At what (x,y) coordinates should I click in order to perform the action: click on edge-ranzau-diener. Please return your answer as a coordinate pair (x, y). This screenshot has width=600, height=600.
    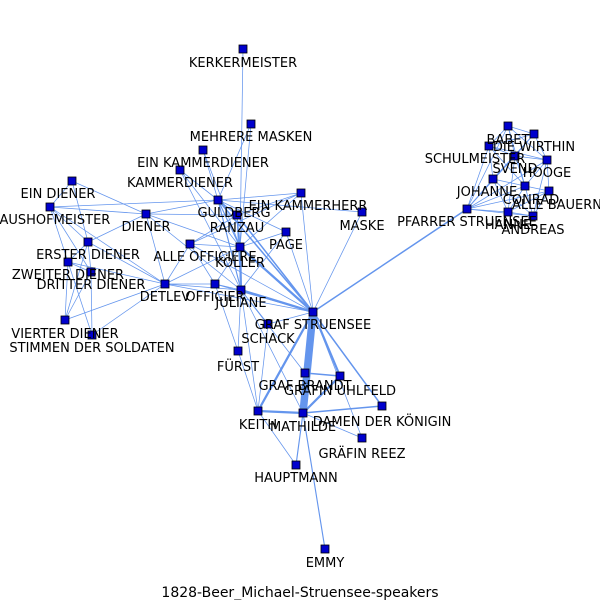
    Looking at the image, I should click on (191, 214).